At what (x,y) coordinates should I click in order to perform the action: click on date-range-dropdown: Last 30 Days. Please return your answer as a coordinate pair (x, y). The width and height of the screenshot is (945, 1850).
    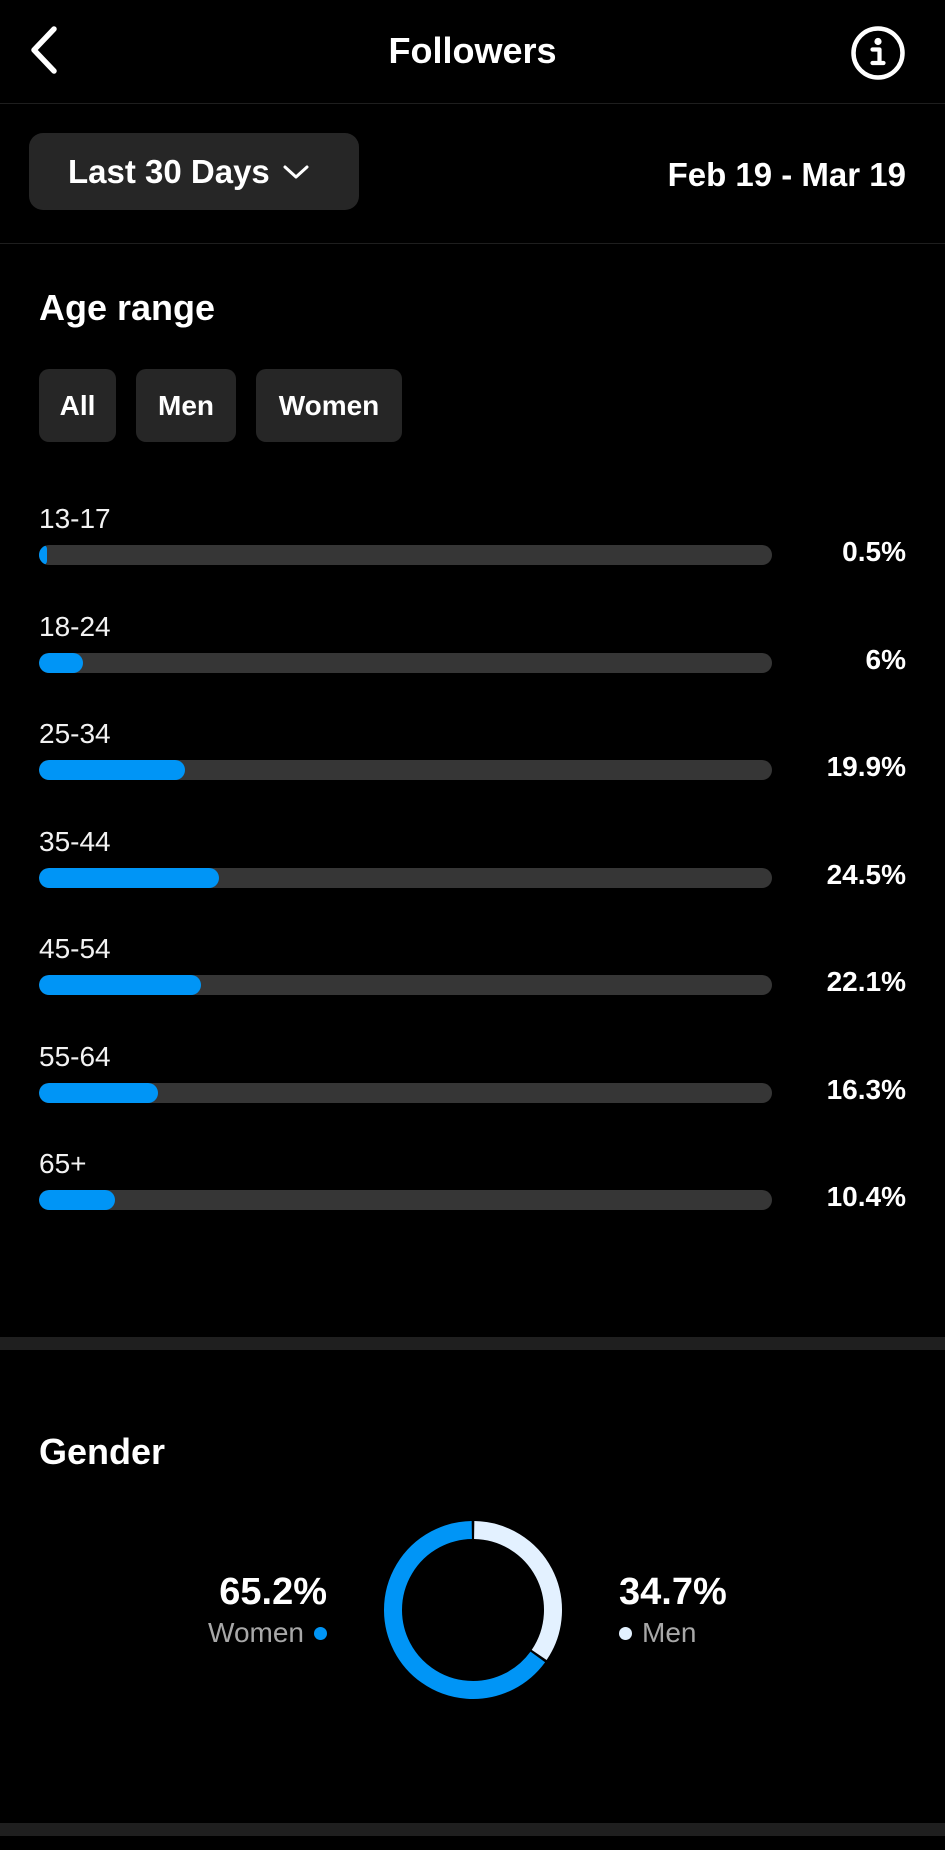
    Looking at the image, I should click on (194, 171).